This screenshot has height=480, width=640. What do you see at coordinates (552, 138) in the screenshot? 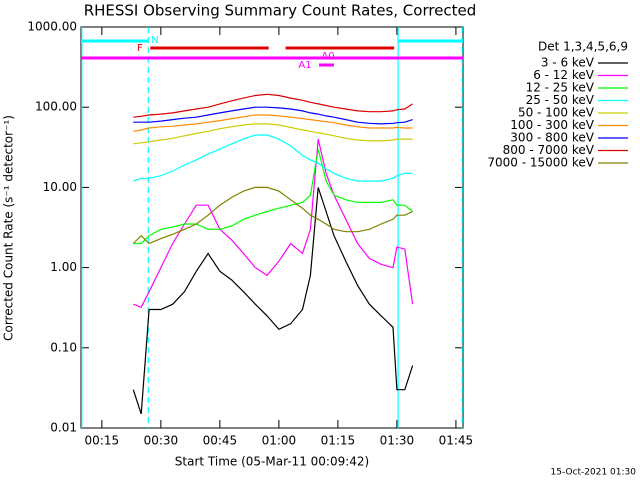
I see `legend-label: 300 - 800 keV` at bounding box center [552, 138].